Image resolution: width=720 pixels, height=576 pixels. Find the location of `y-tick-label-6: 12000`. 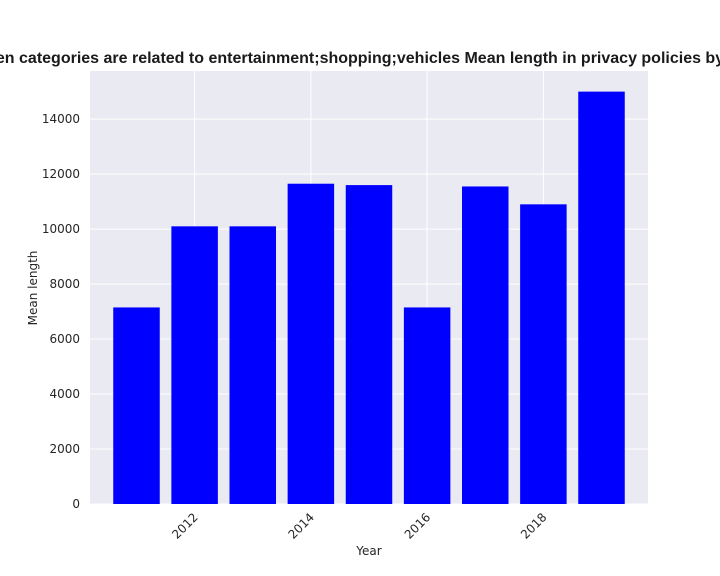

y-tick-label-6: 12000 is located at coordinates (61, 174).